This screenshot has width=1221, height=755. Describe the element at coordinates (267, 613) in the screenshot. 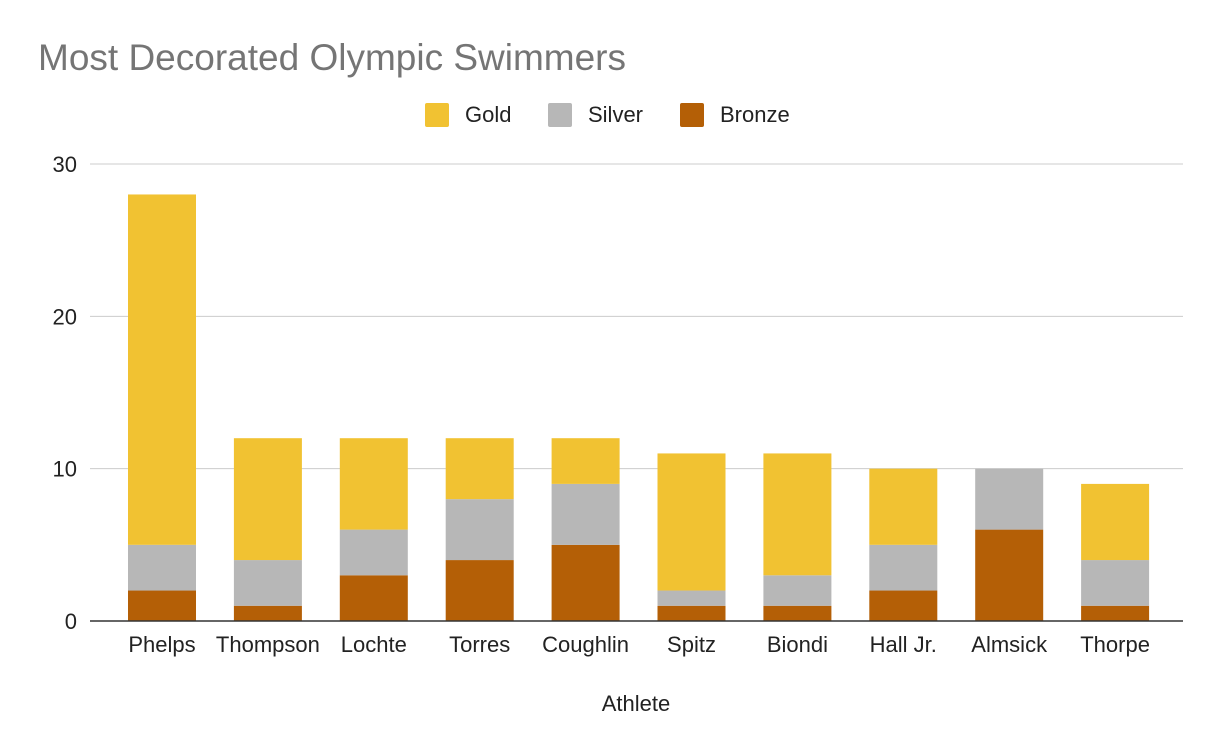

I see `bar-bronze-thompson` at that location.